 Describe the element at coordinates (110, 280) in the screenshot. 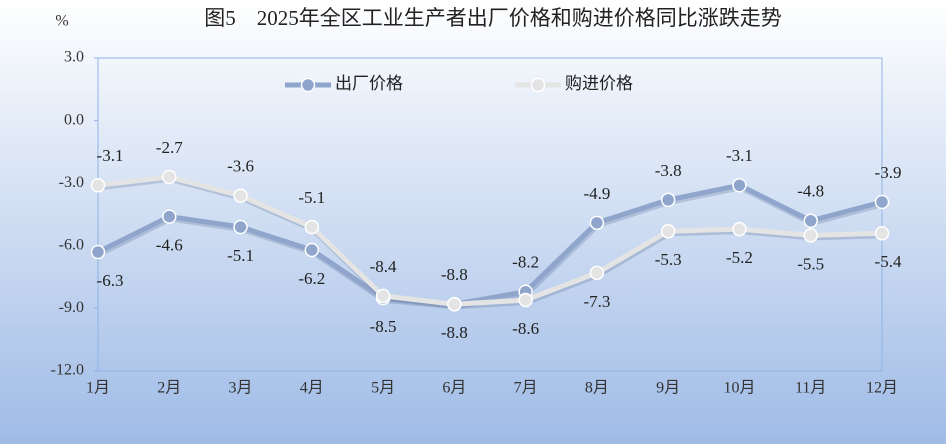

I see `value-label: -6.3` at that location.